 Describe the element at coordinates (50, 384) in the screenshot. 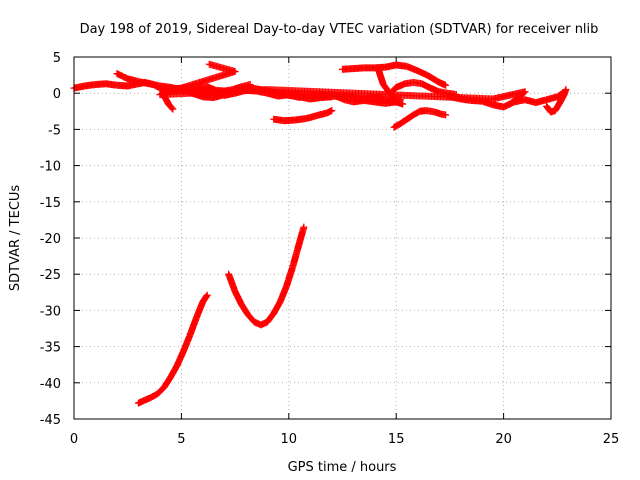

I see `y-tick-label: -40` at that location.